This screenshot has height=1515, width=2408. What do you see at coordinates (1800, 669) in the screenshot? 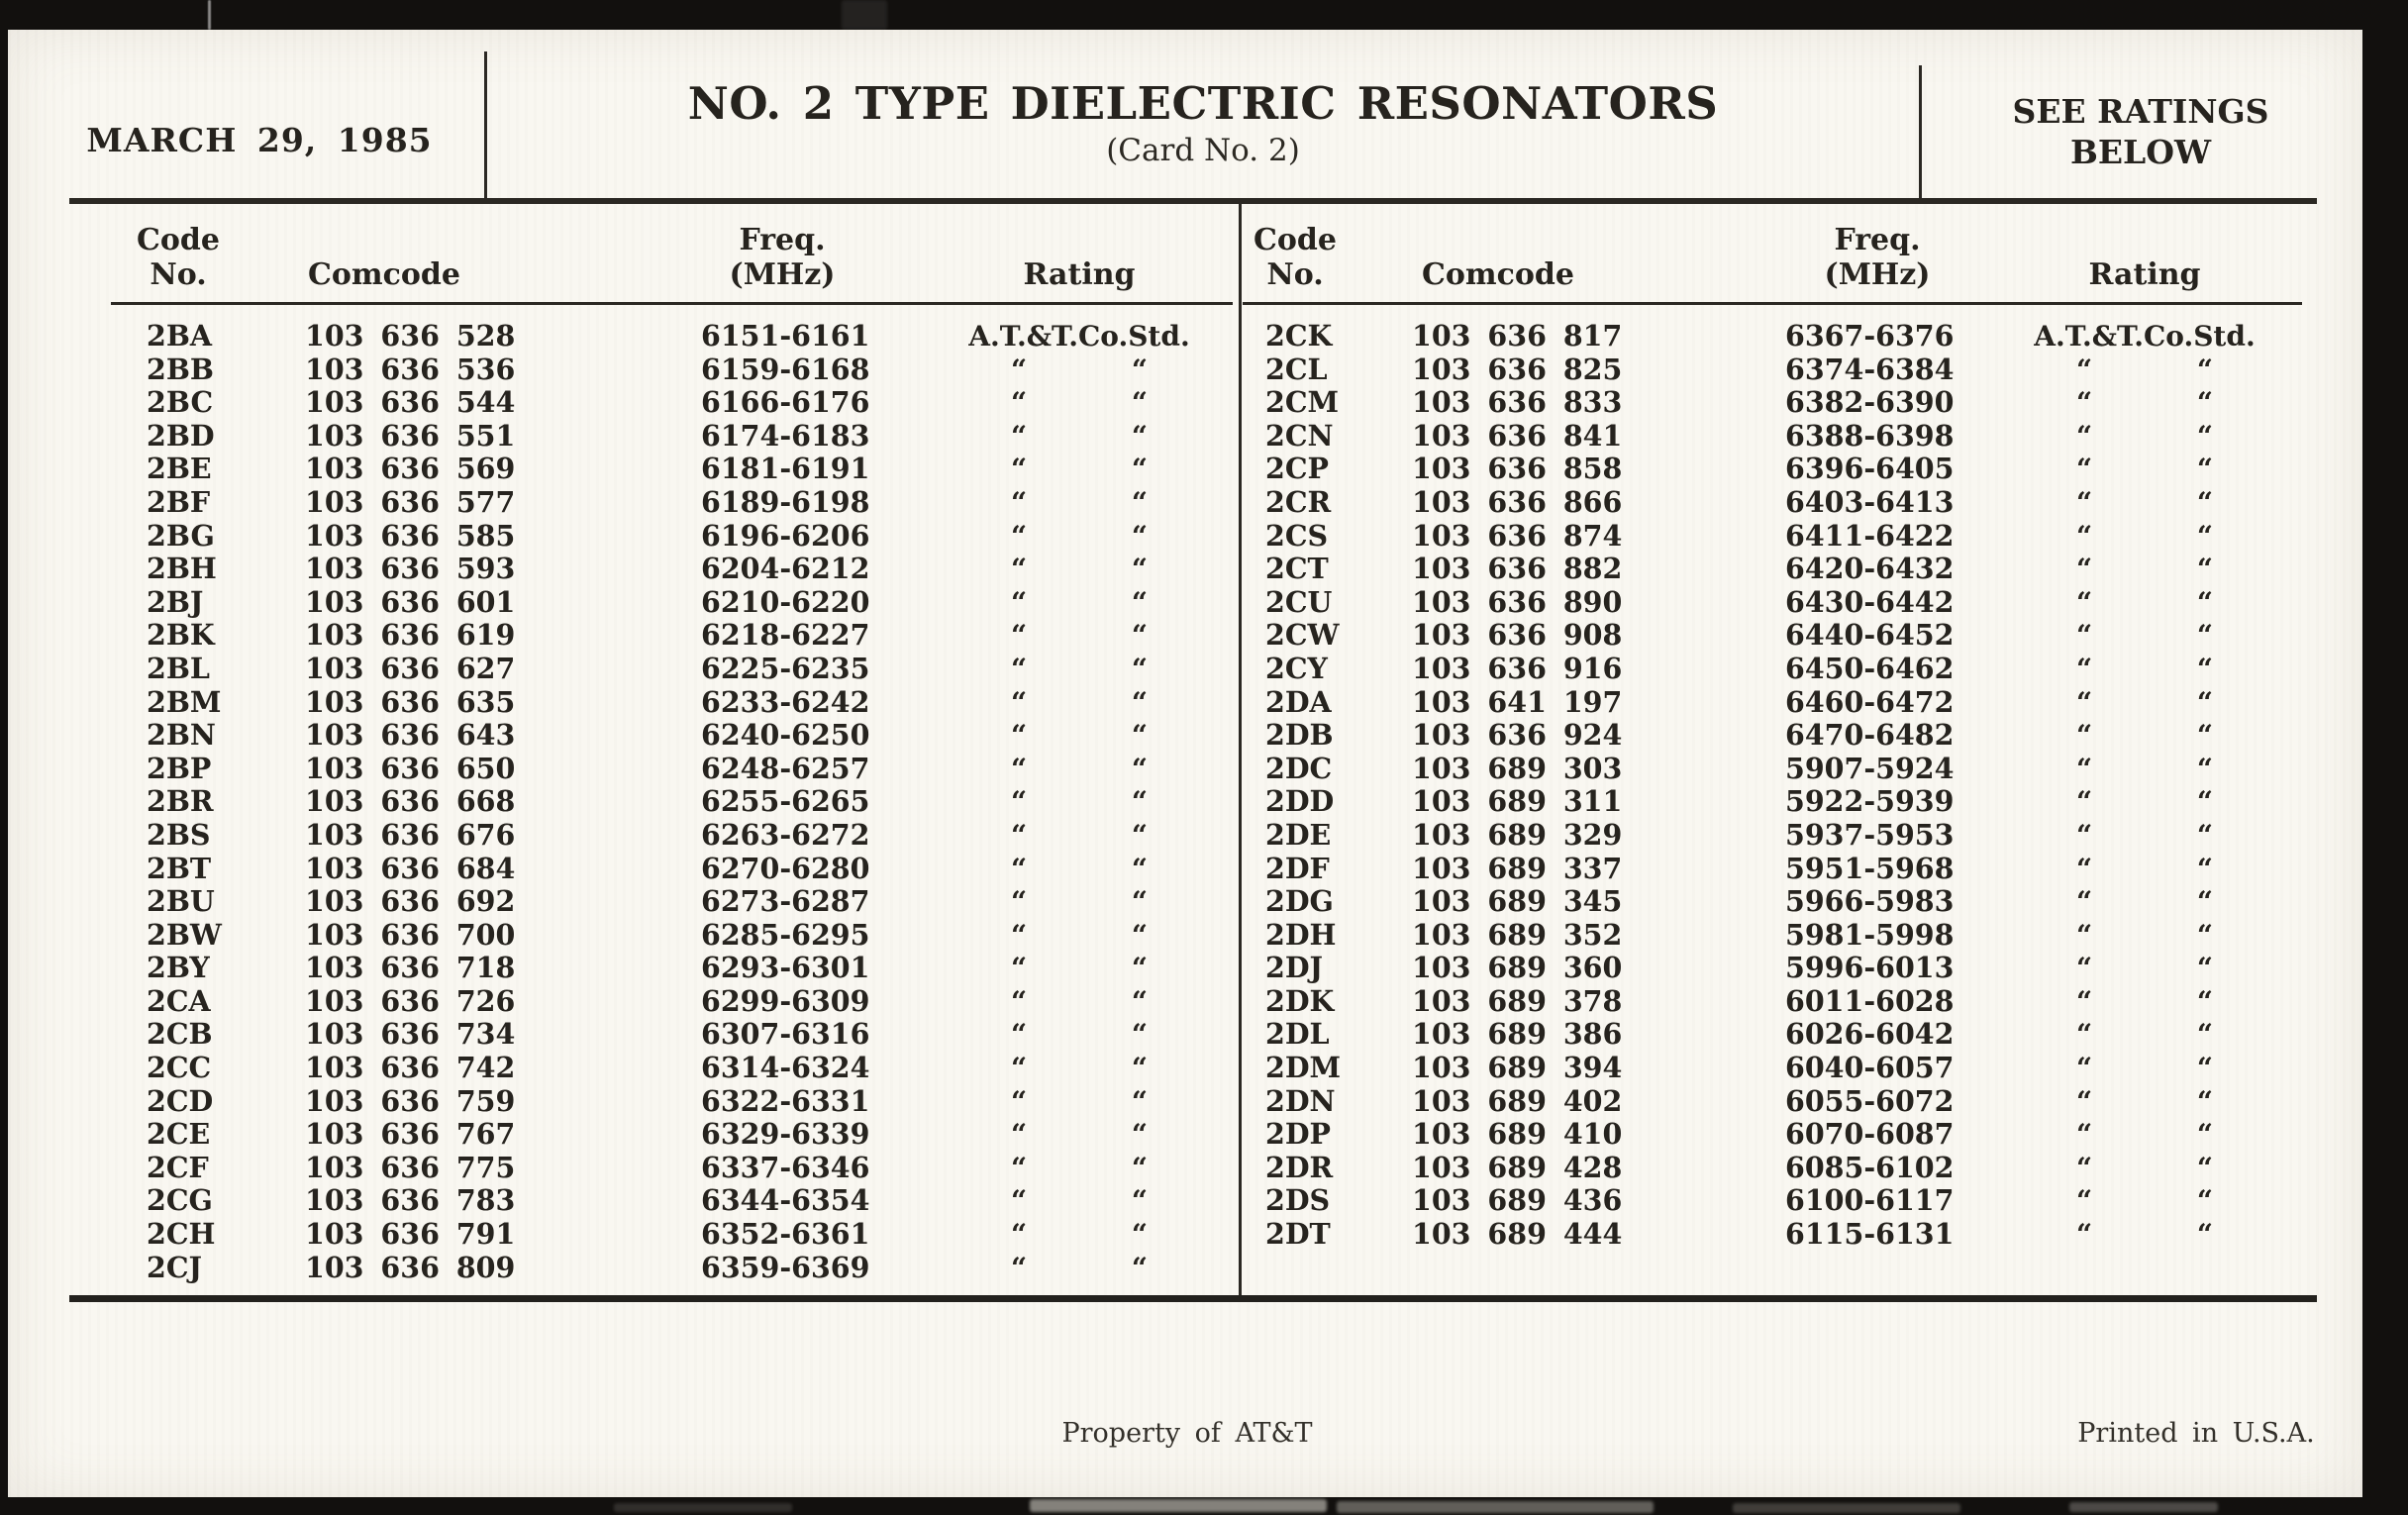
I see `table-row: 2CY 103 636 916 6450-6462 “ “` at bounding box center [1800, 669].